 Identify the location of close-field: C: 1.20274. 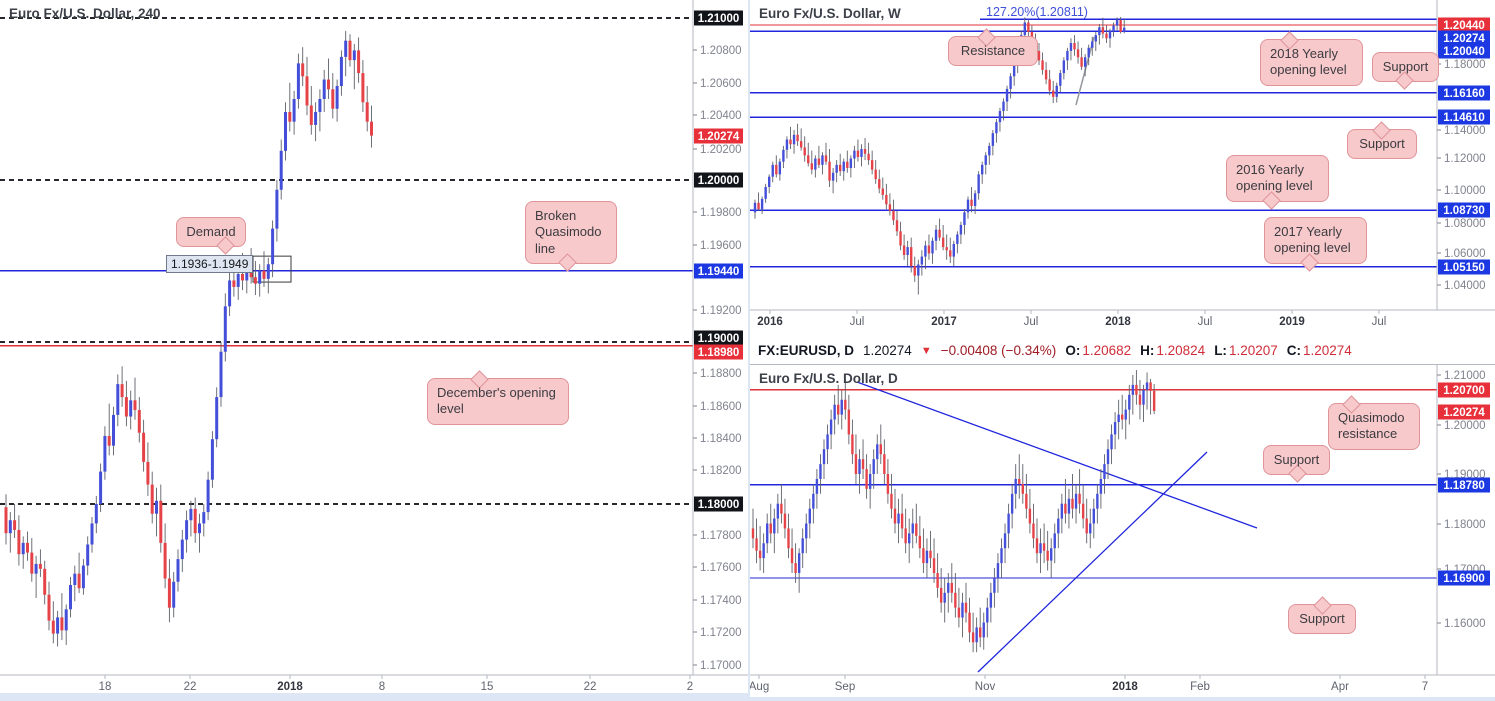
(1319, 350).